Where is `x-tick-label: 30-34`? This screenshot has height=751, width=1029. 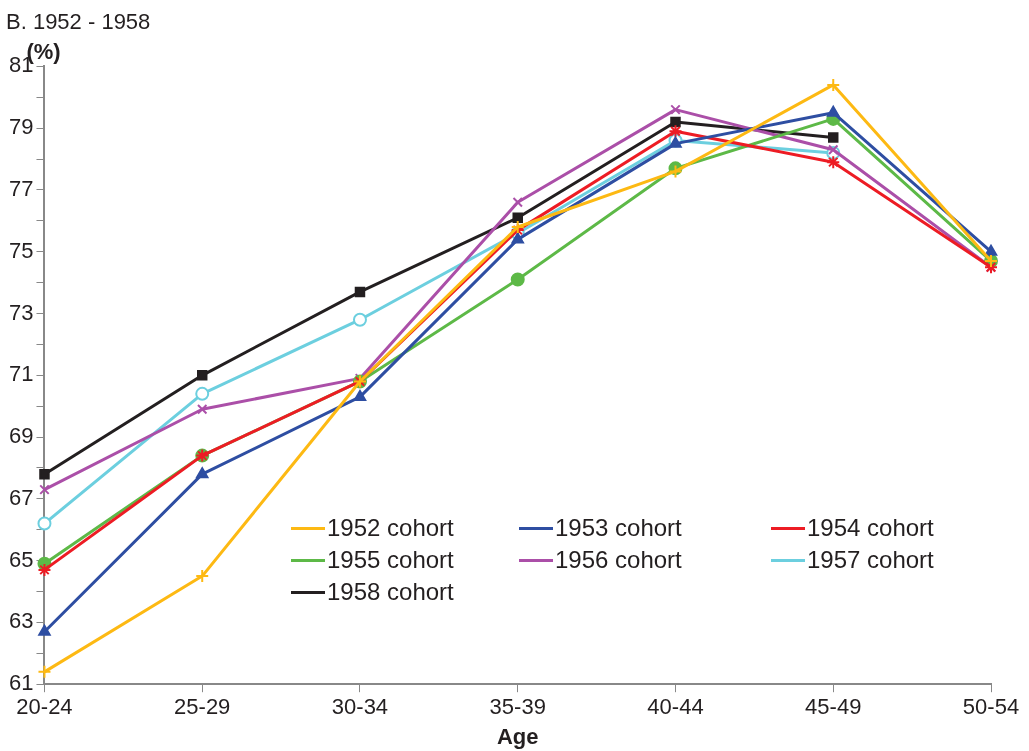 x-tick-label: 30-34 is located at coordinates (360, 707).